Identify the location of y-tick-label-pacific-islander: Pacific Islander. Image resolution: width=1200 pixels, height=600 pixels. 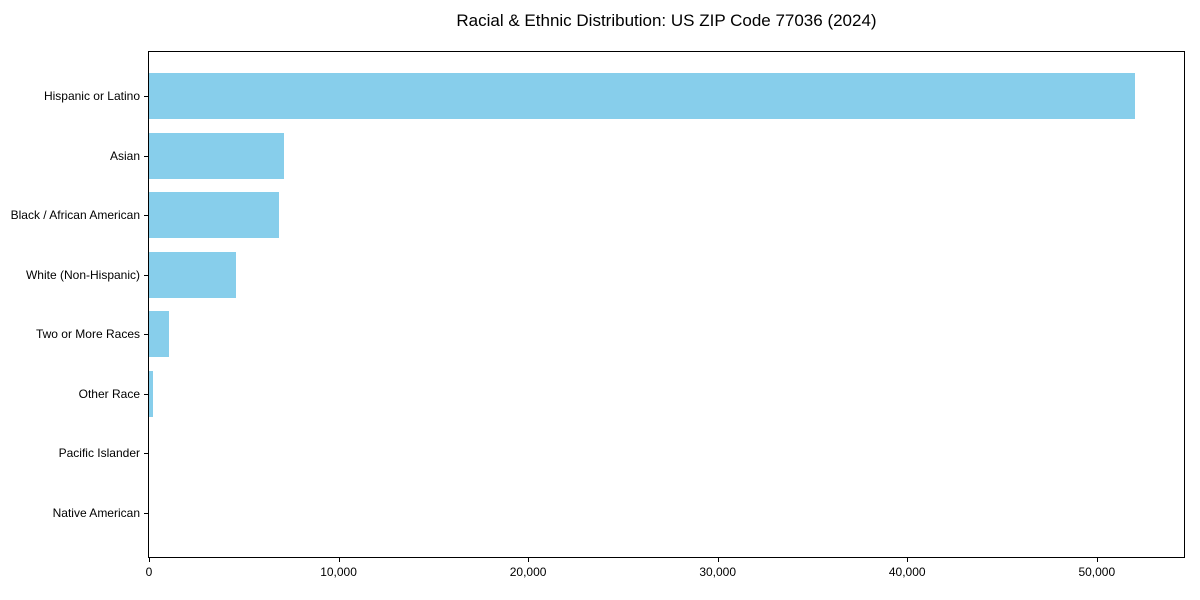
(99, 453).